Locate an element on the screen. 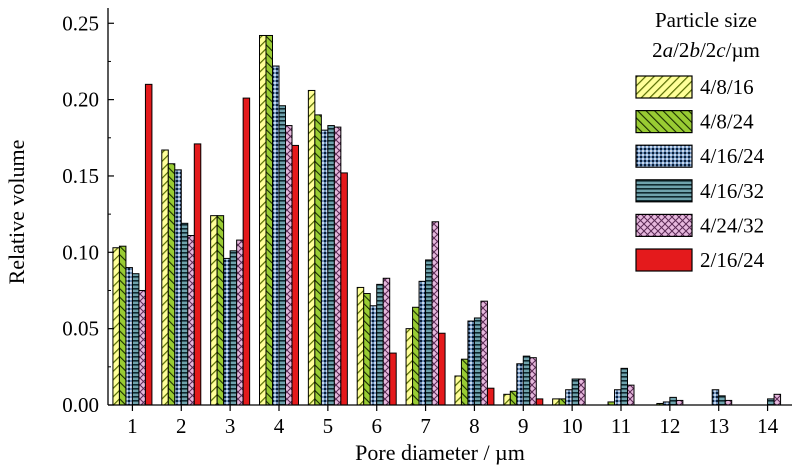 This screenshot has height=468, width=800. x-tick-label: 2 is located at coordinates (181, 426).